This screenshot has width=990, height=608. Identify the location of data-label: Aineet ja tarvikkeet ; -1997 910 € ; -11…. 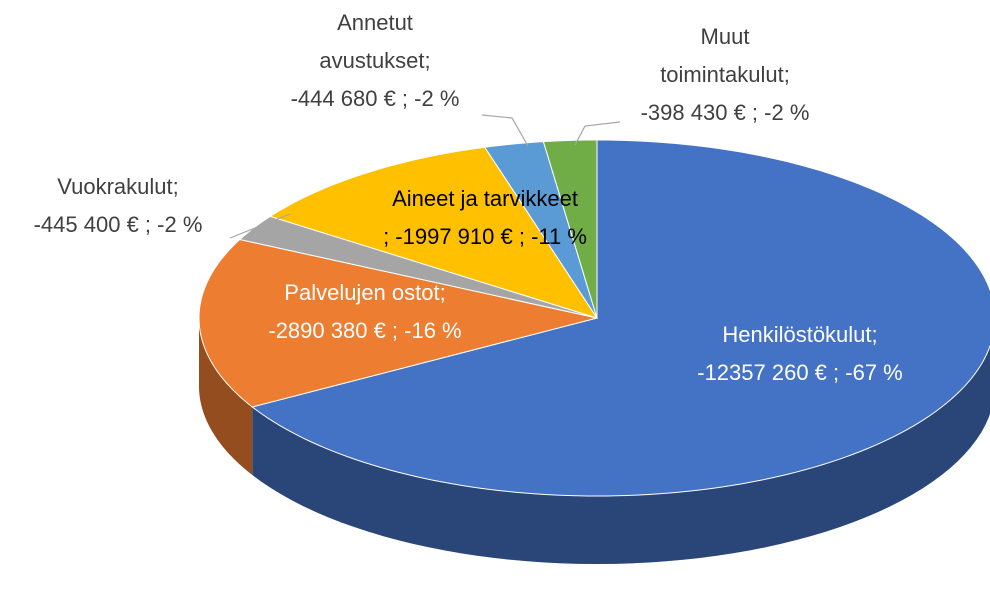
(485, 218).